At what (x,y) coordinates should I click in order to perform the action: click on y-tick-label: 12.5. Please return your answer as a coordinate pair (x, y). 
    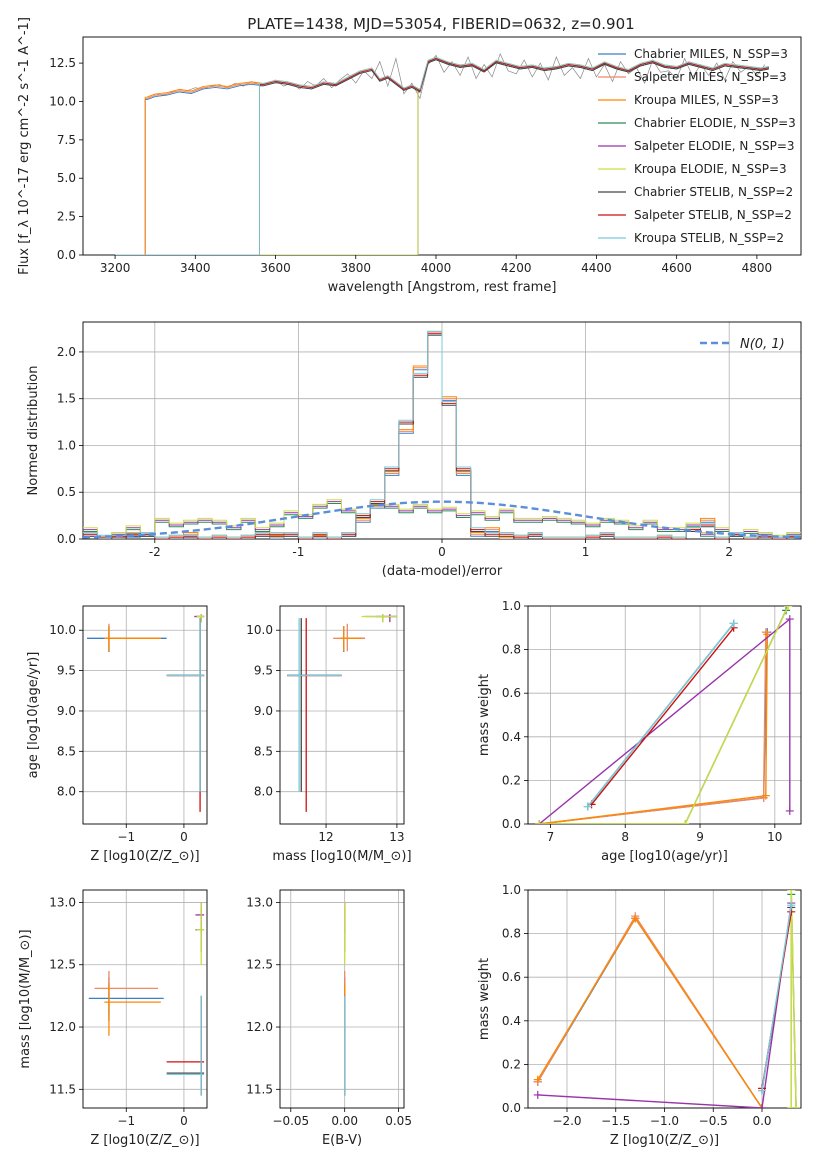
    Looking at the image, I should click on (62, 965).